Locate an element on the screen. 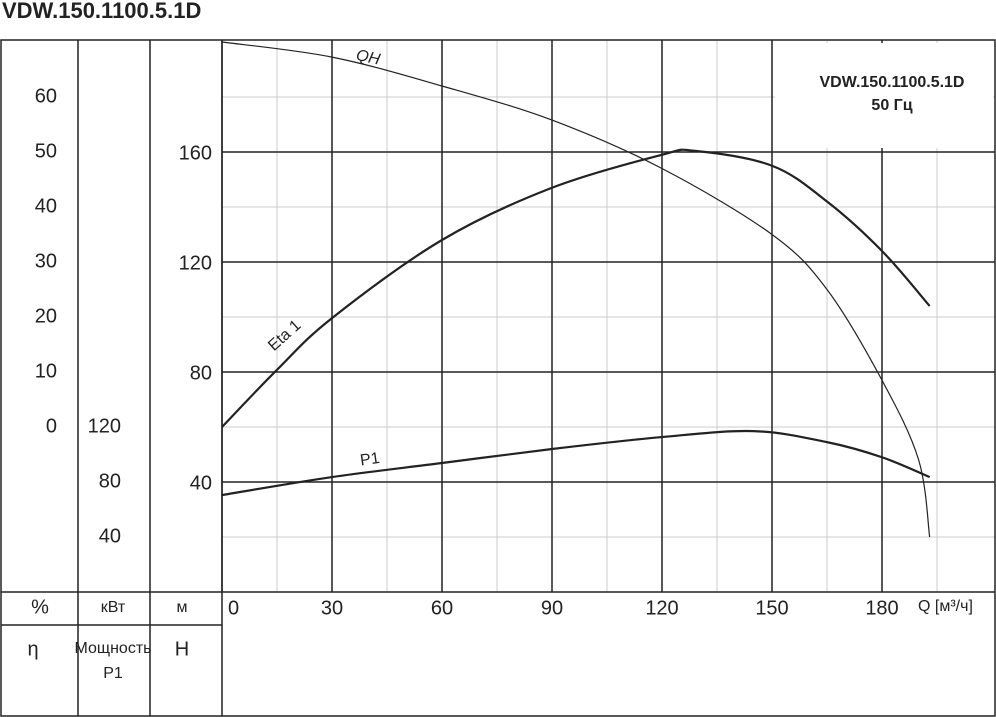 The height and width of the screenshot is (717, 996). y2-tick-label: 0 is located at coordinates (51, 426).